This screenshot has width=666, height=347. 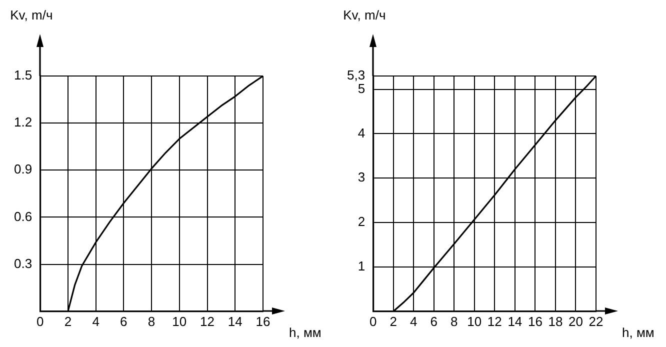 What do you see at coordinates (23, 169) in the screenshot?
I see `y-tick-label: 0.9` at bounding box center [23, 169].